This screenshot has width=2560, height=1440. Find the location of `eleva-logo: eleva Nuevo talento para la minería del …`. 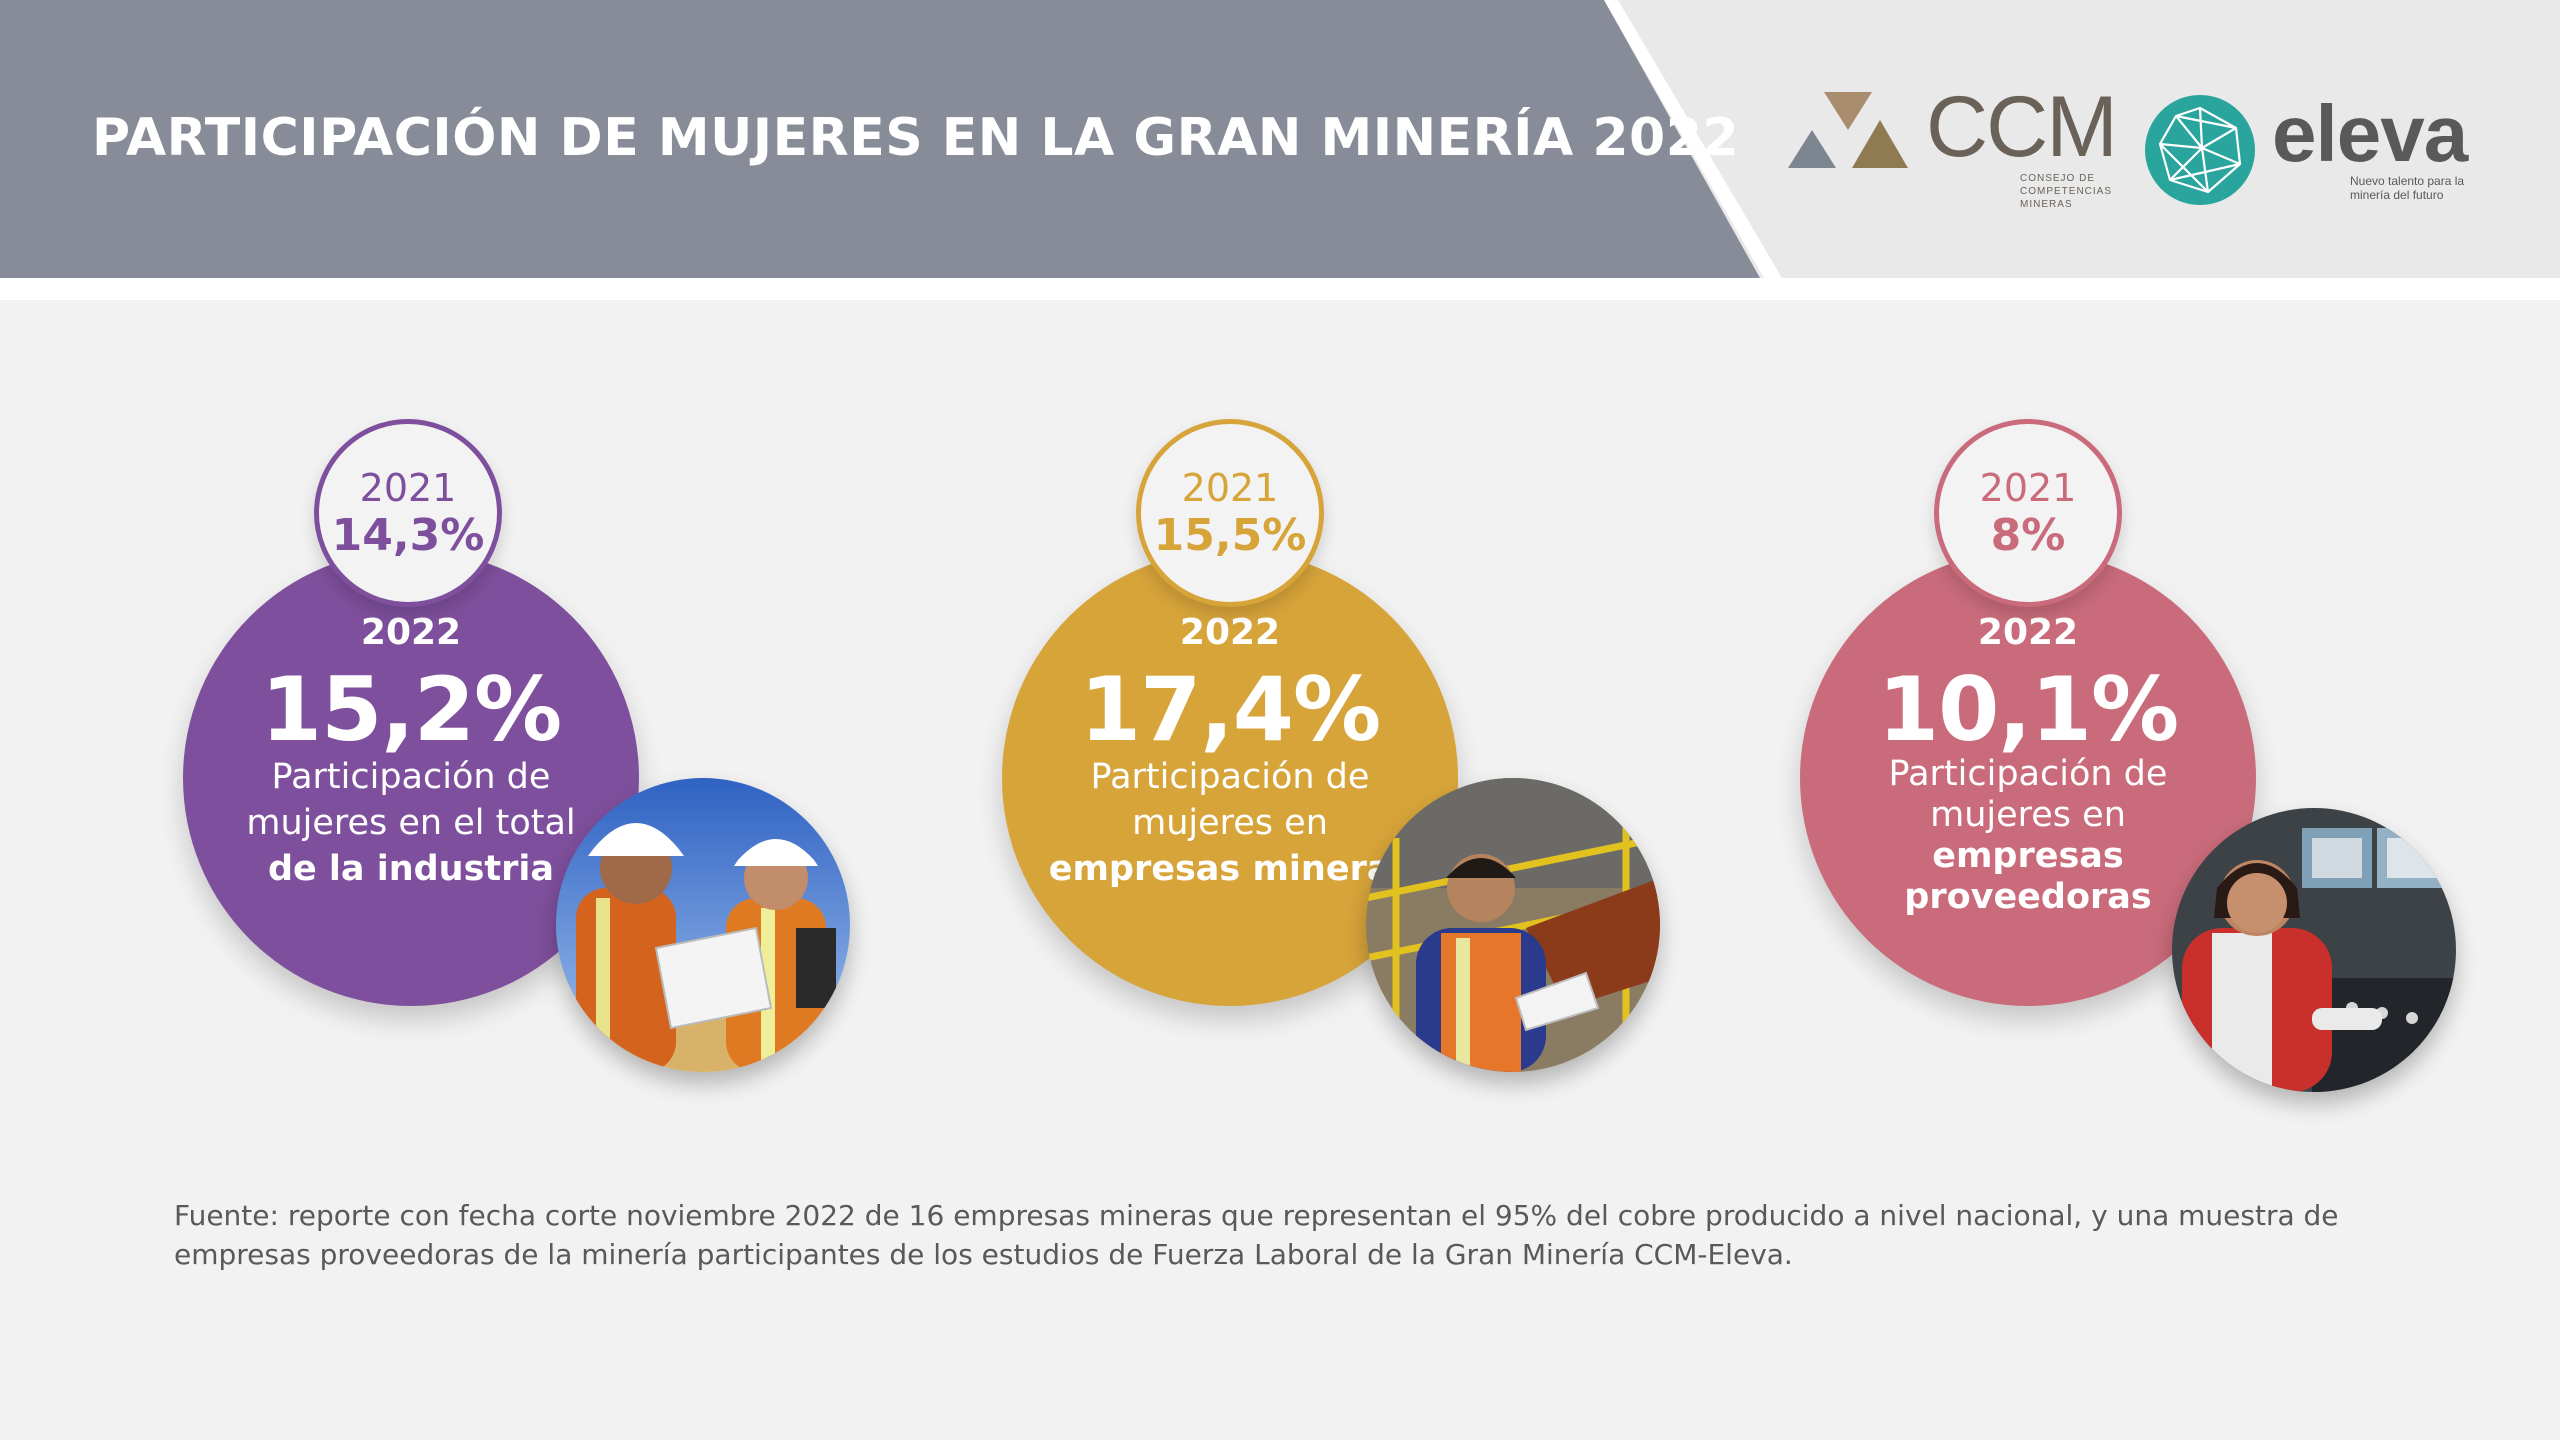

eleva-logo: eleva Nuevo talento para la minería del … is located at coordinates (2314, 149).